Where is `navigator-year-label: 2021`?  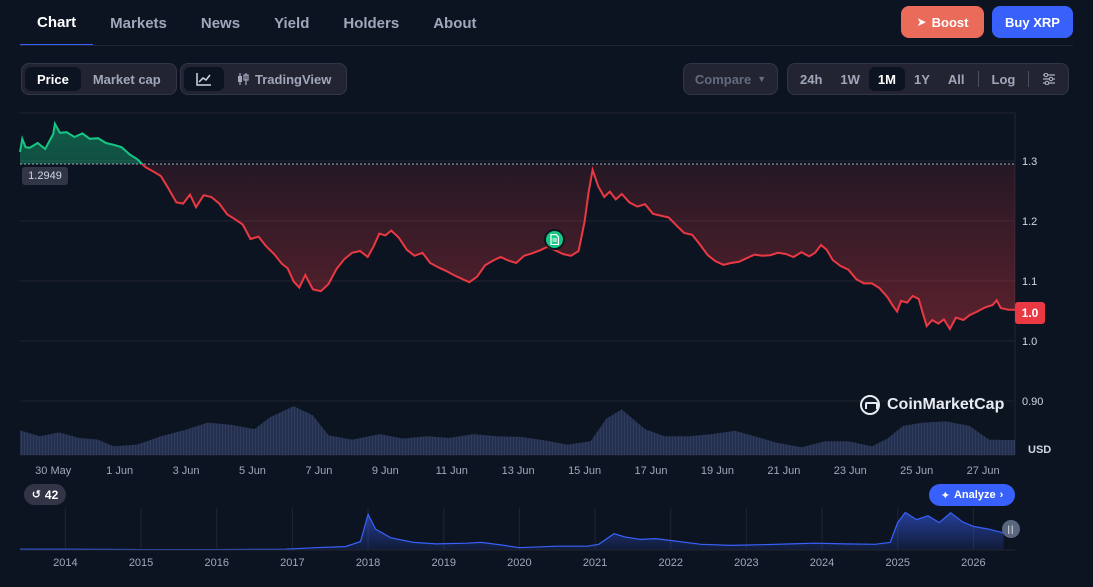 navigator-year-label: 2021 is located at coordinates (595, 563).